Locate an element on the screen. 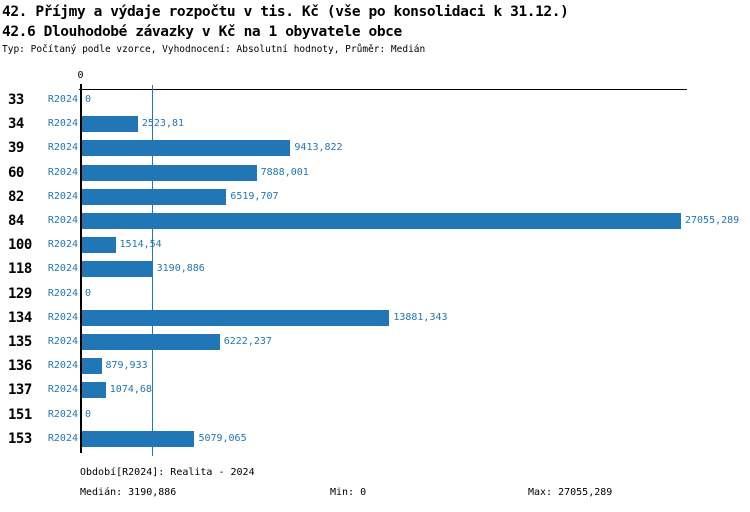 Image resolution: width=750 pixels, height=512 pixels. row-category-label: 129 is located at coordinates (20, 293).